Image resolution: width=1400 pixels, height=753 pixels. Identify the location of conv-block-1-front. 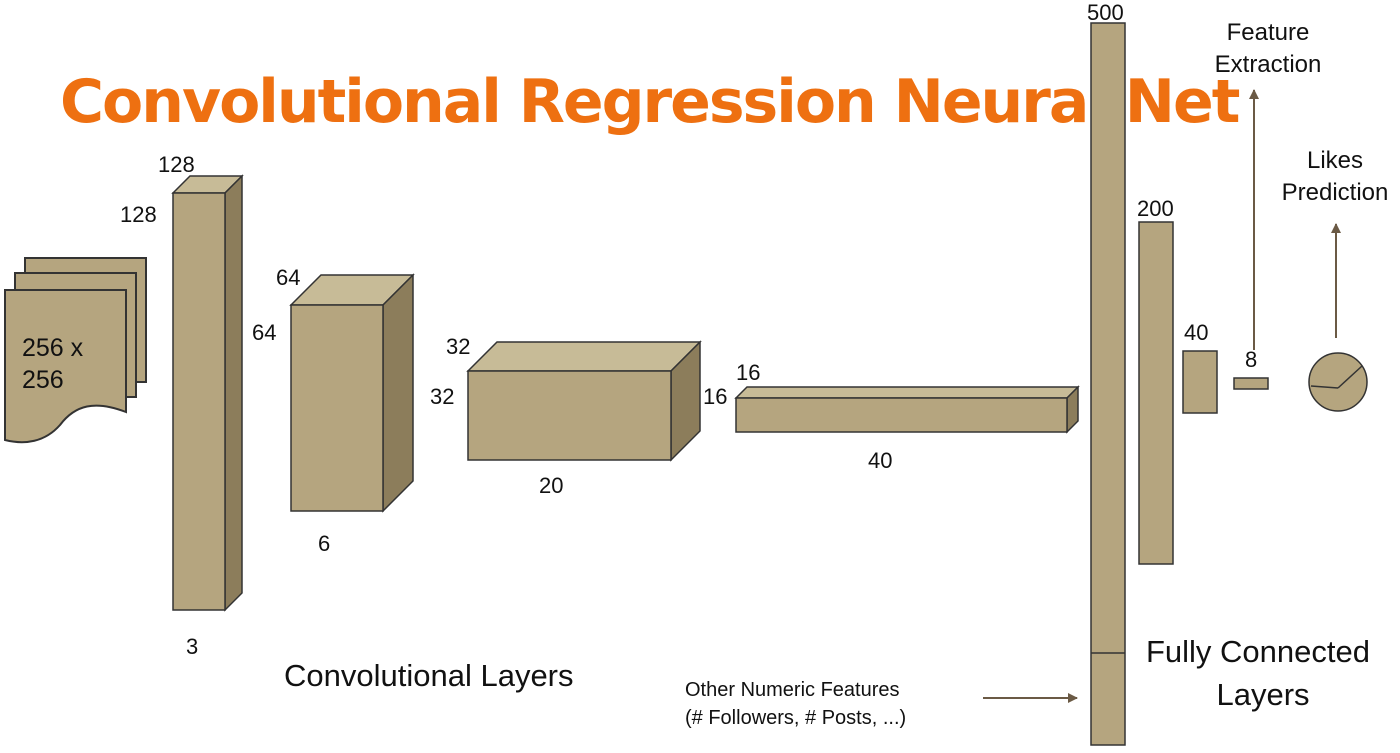
(199, 401).